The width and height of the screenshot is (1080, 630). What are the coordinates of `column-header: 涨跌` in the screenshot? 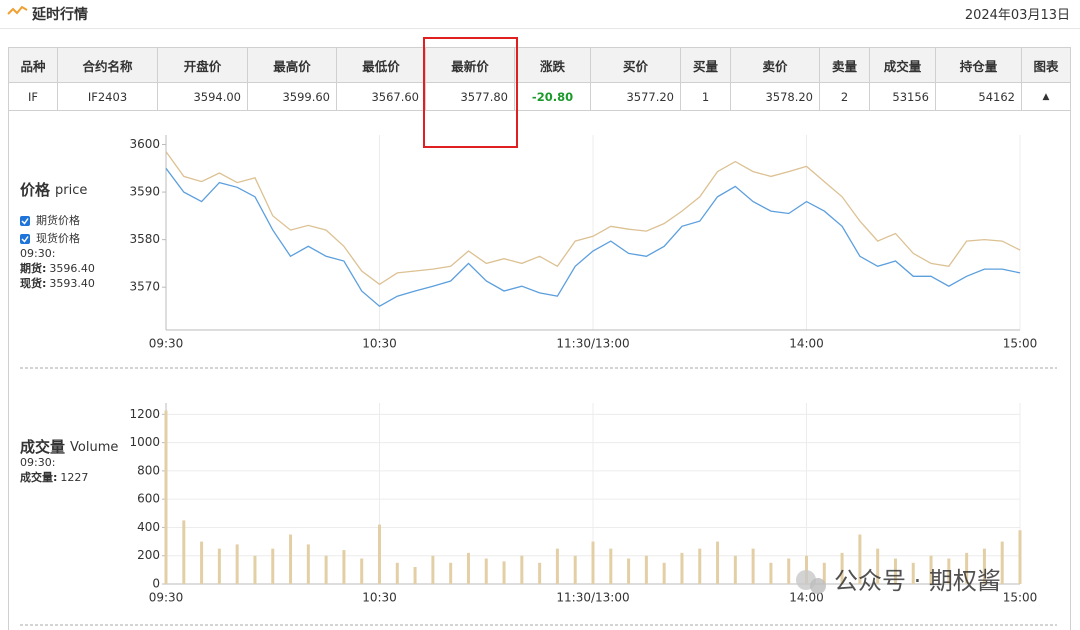 It's located at (552, 65).